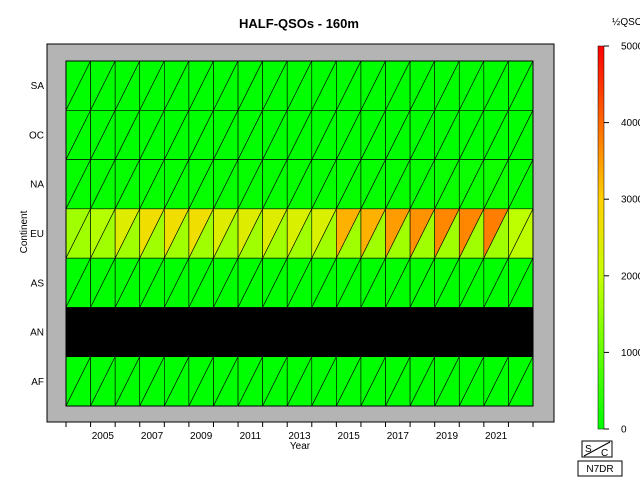 This screenshot has height=480, width=640. Describe the element at coordinates (601, 237) in the screenshot. I see `colorbar` at that location.